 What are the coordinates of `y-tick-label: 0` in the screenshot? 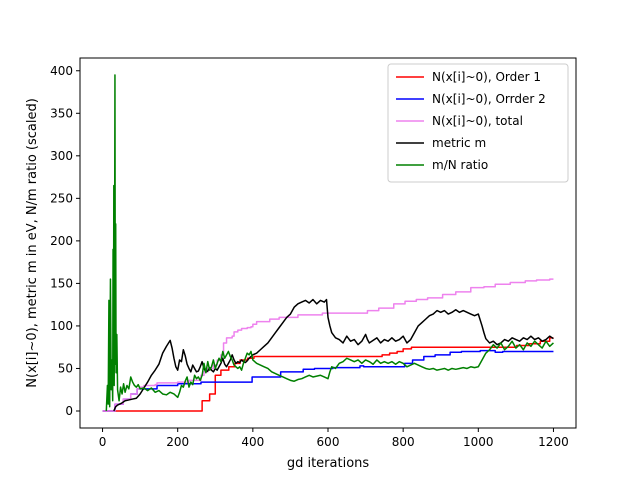 It's located at (69, 411).